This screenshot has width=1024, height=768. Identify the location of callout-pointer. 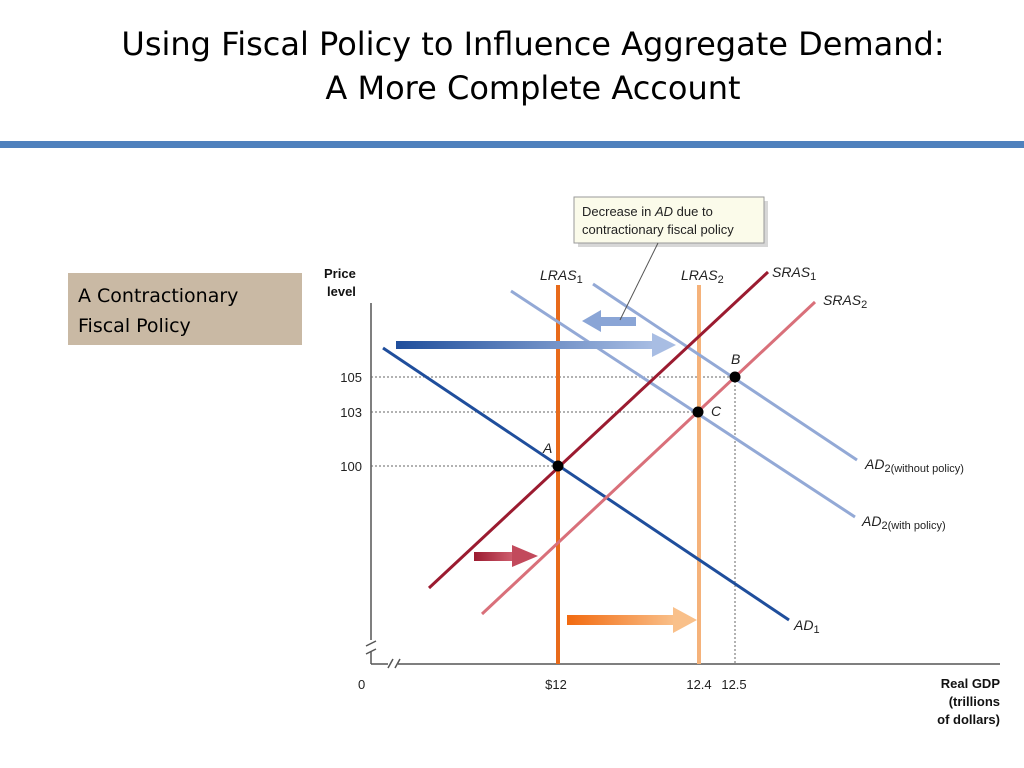
(639, 281).